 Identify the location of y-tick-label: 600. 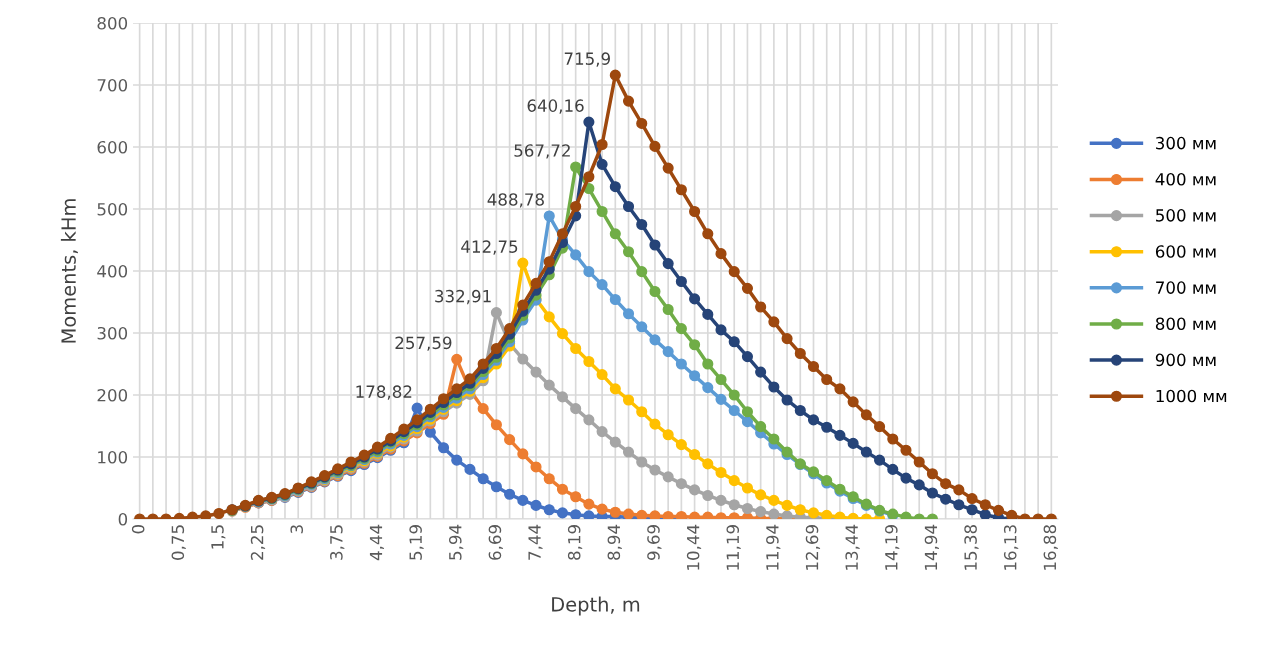
(112, 147).